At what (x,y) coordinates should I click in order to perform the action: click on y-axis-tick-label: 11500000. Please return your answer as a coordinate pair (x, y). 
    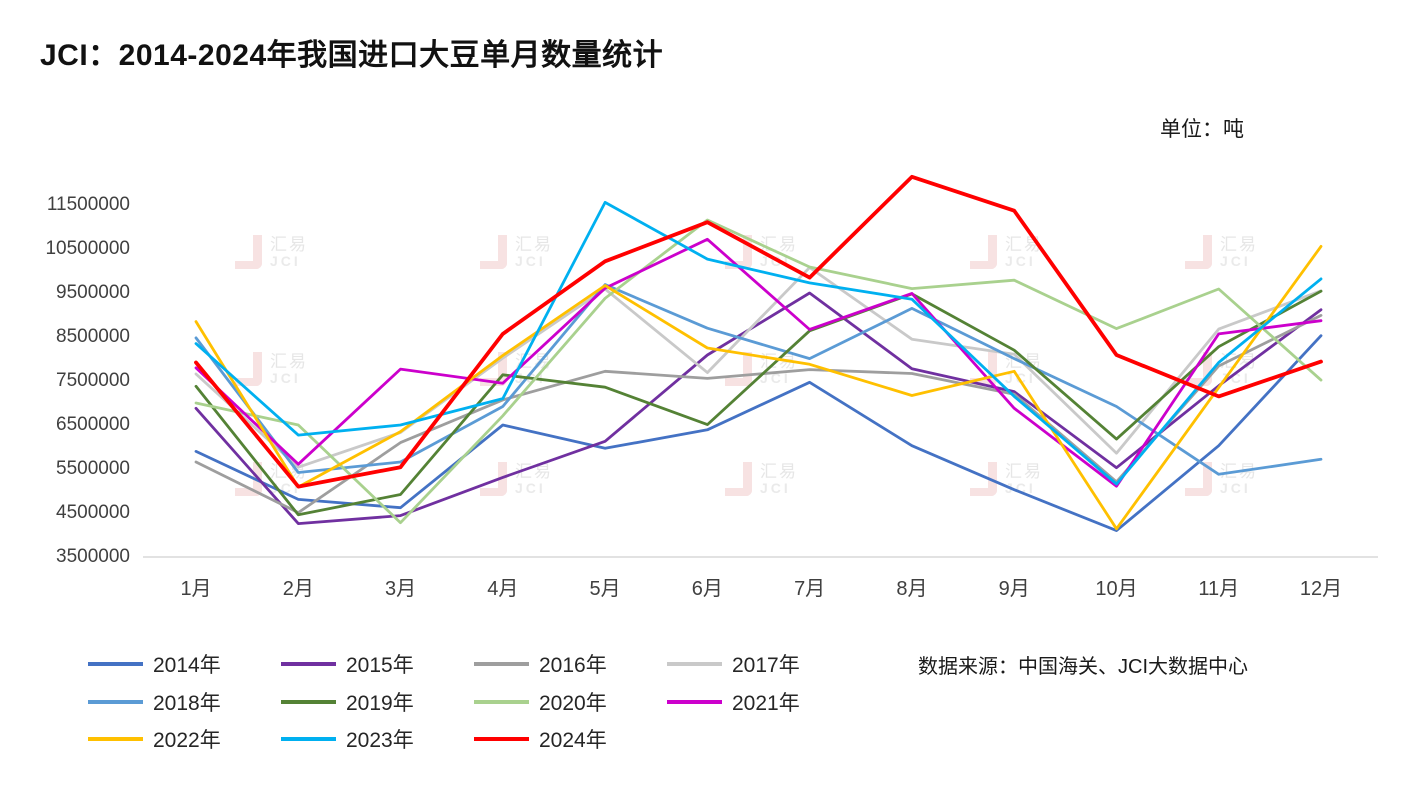
    Looking at the image, I should click on (88, 204).